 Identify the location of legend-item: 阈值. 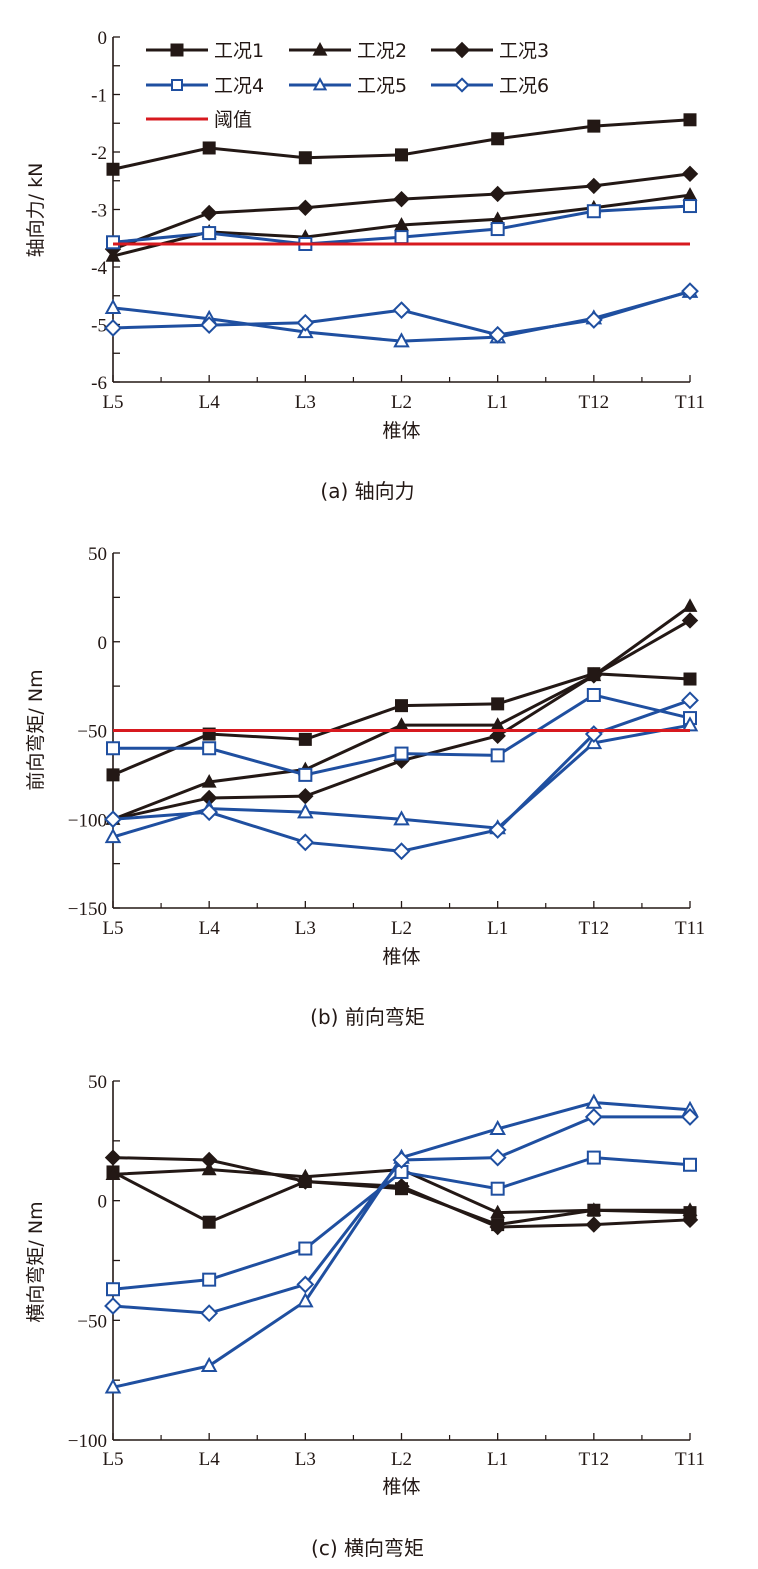
(199, 120).